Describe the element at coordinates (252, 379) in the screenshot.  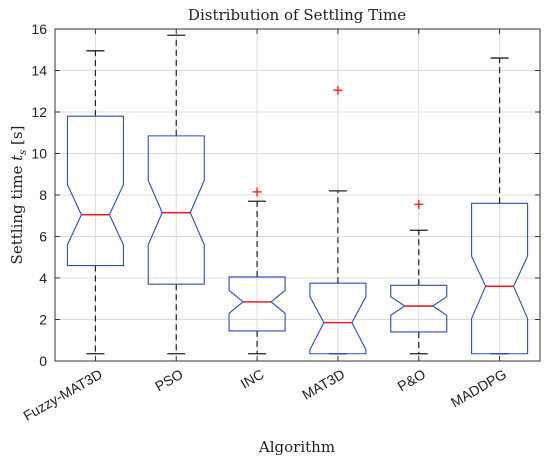
I see `x-tick-label: INC` at that location.